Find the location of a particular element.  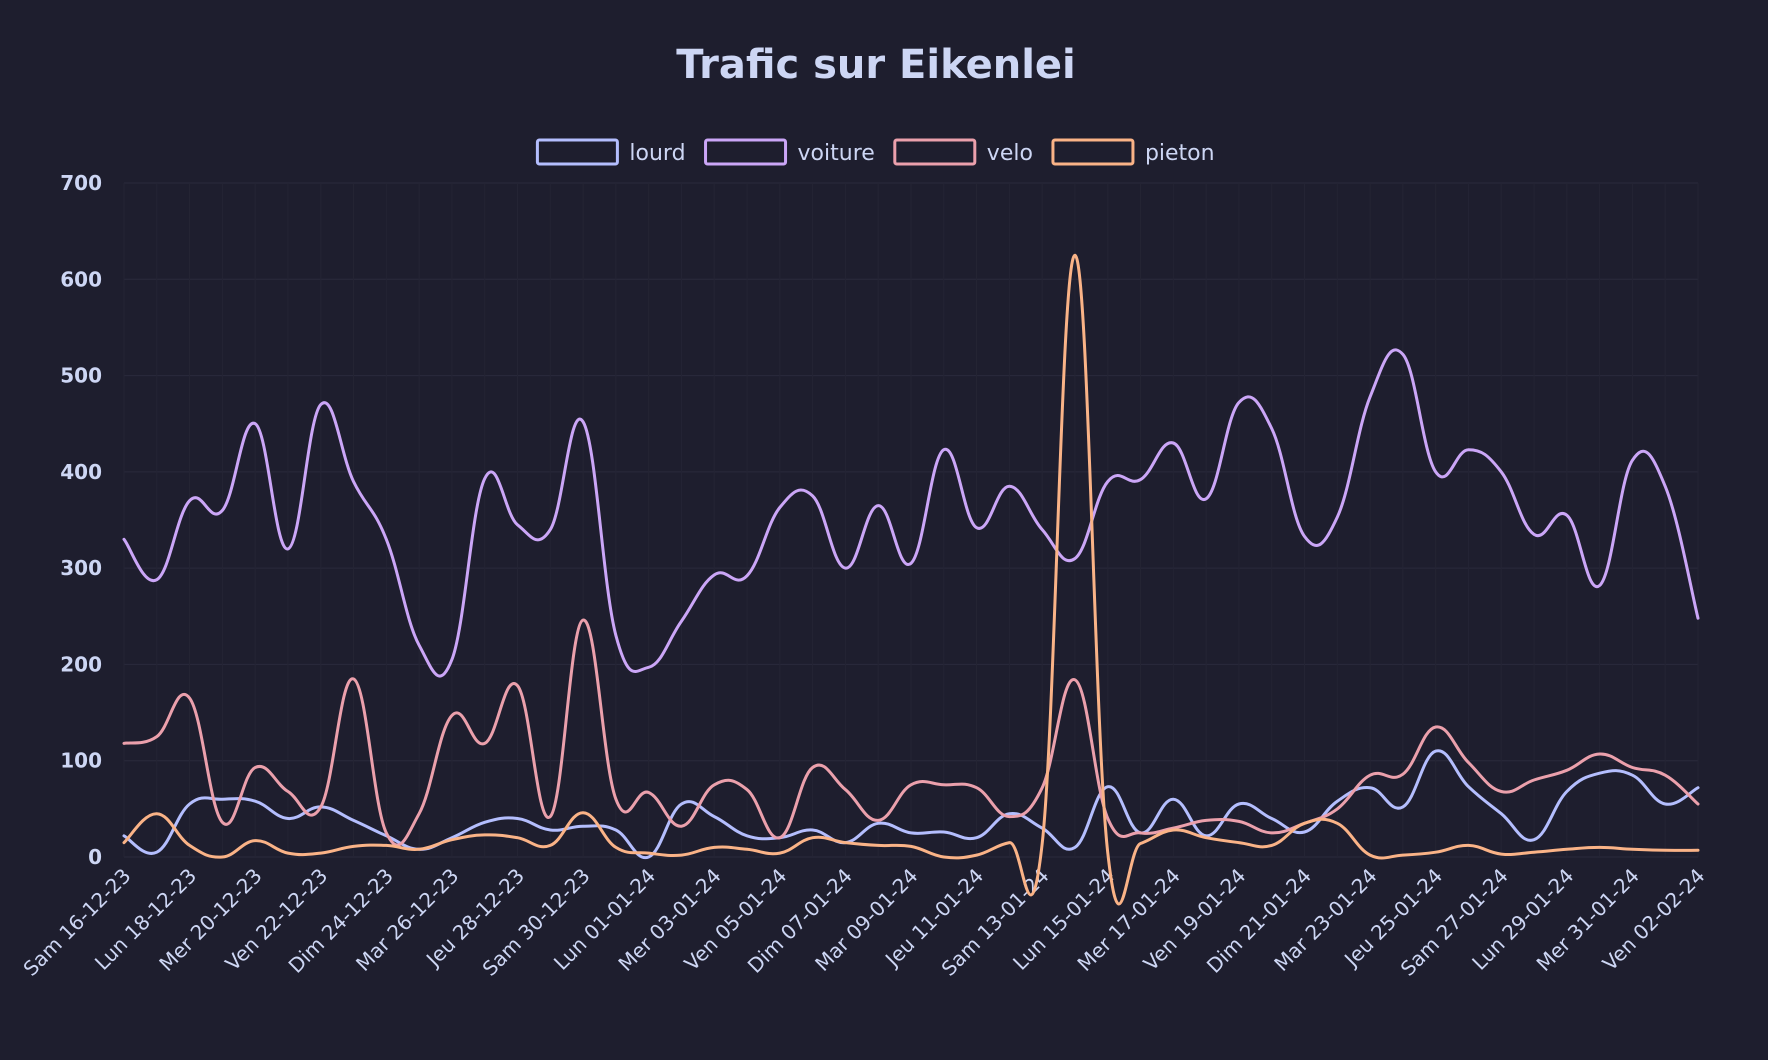

legend-item-pieton: pieton is located at coordinates (1133, 152).